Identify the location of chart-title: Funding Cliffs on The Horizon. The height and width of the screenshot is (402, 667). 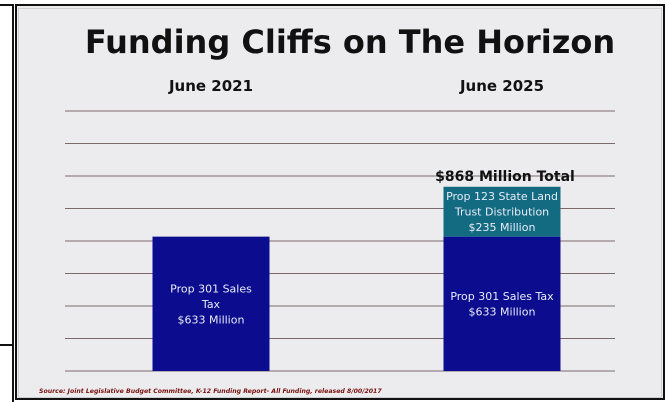
(350, 42).